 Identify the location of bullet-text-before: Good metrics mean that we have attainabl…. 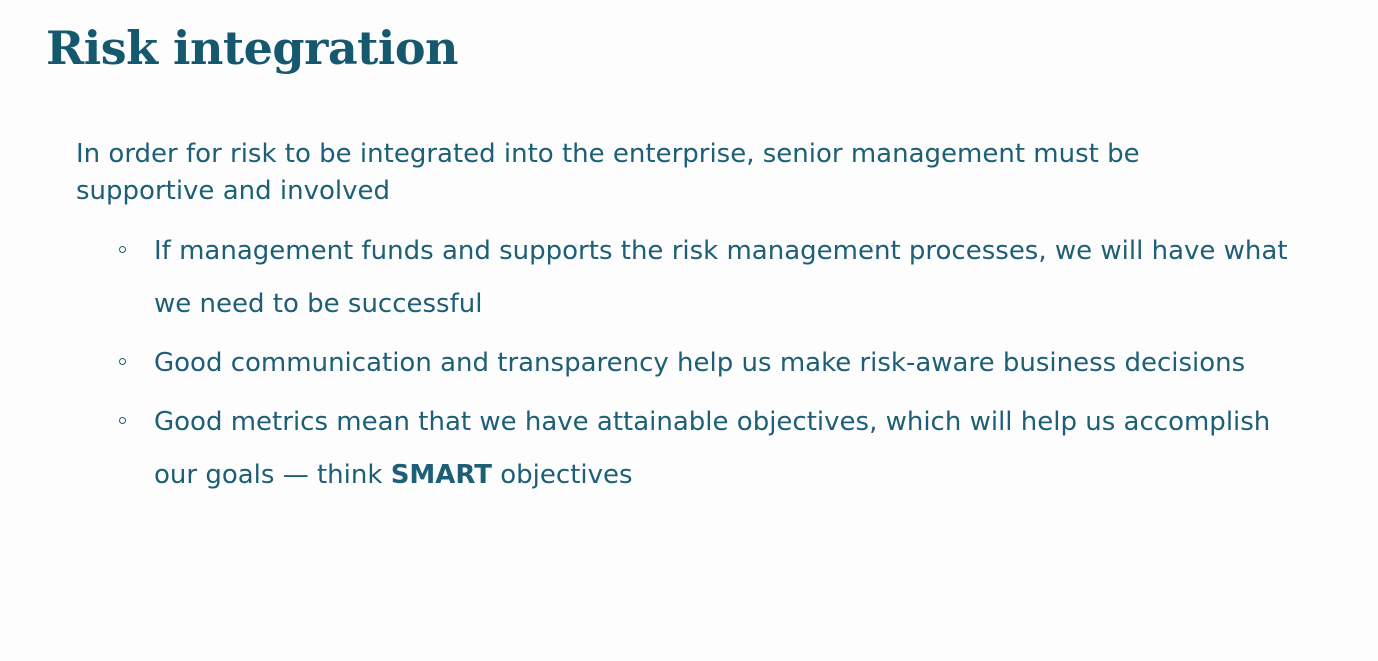
(712, 448).